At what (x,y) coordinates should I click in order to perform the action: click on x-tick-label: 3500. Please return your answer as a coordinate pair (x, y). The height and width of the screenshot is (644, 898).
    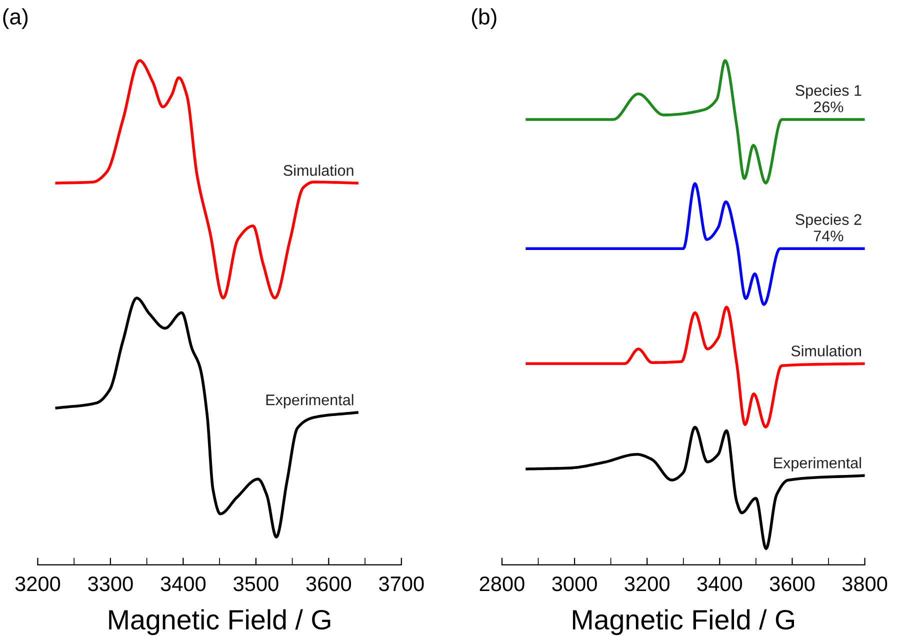
    Looking at the image, I should click on (256, 584).